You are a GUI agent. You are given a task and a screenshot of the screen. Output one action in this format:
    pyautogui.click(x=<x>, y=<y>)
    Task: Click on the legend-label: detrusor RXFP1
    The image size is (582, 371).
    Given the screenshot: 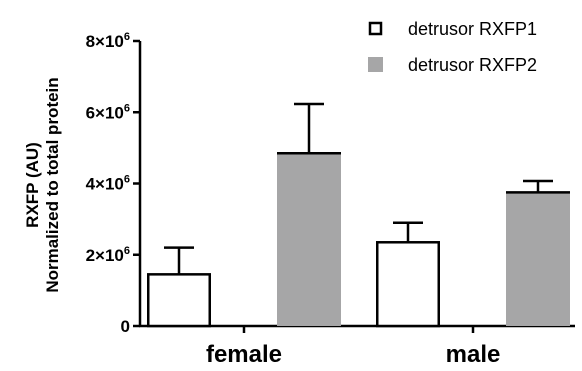 What is the action you would take?
    pyautogui.click(x=472, y=29)
    